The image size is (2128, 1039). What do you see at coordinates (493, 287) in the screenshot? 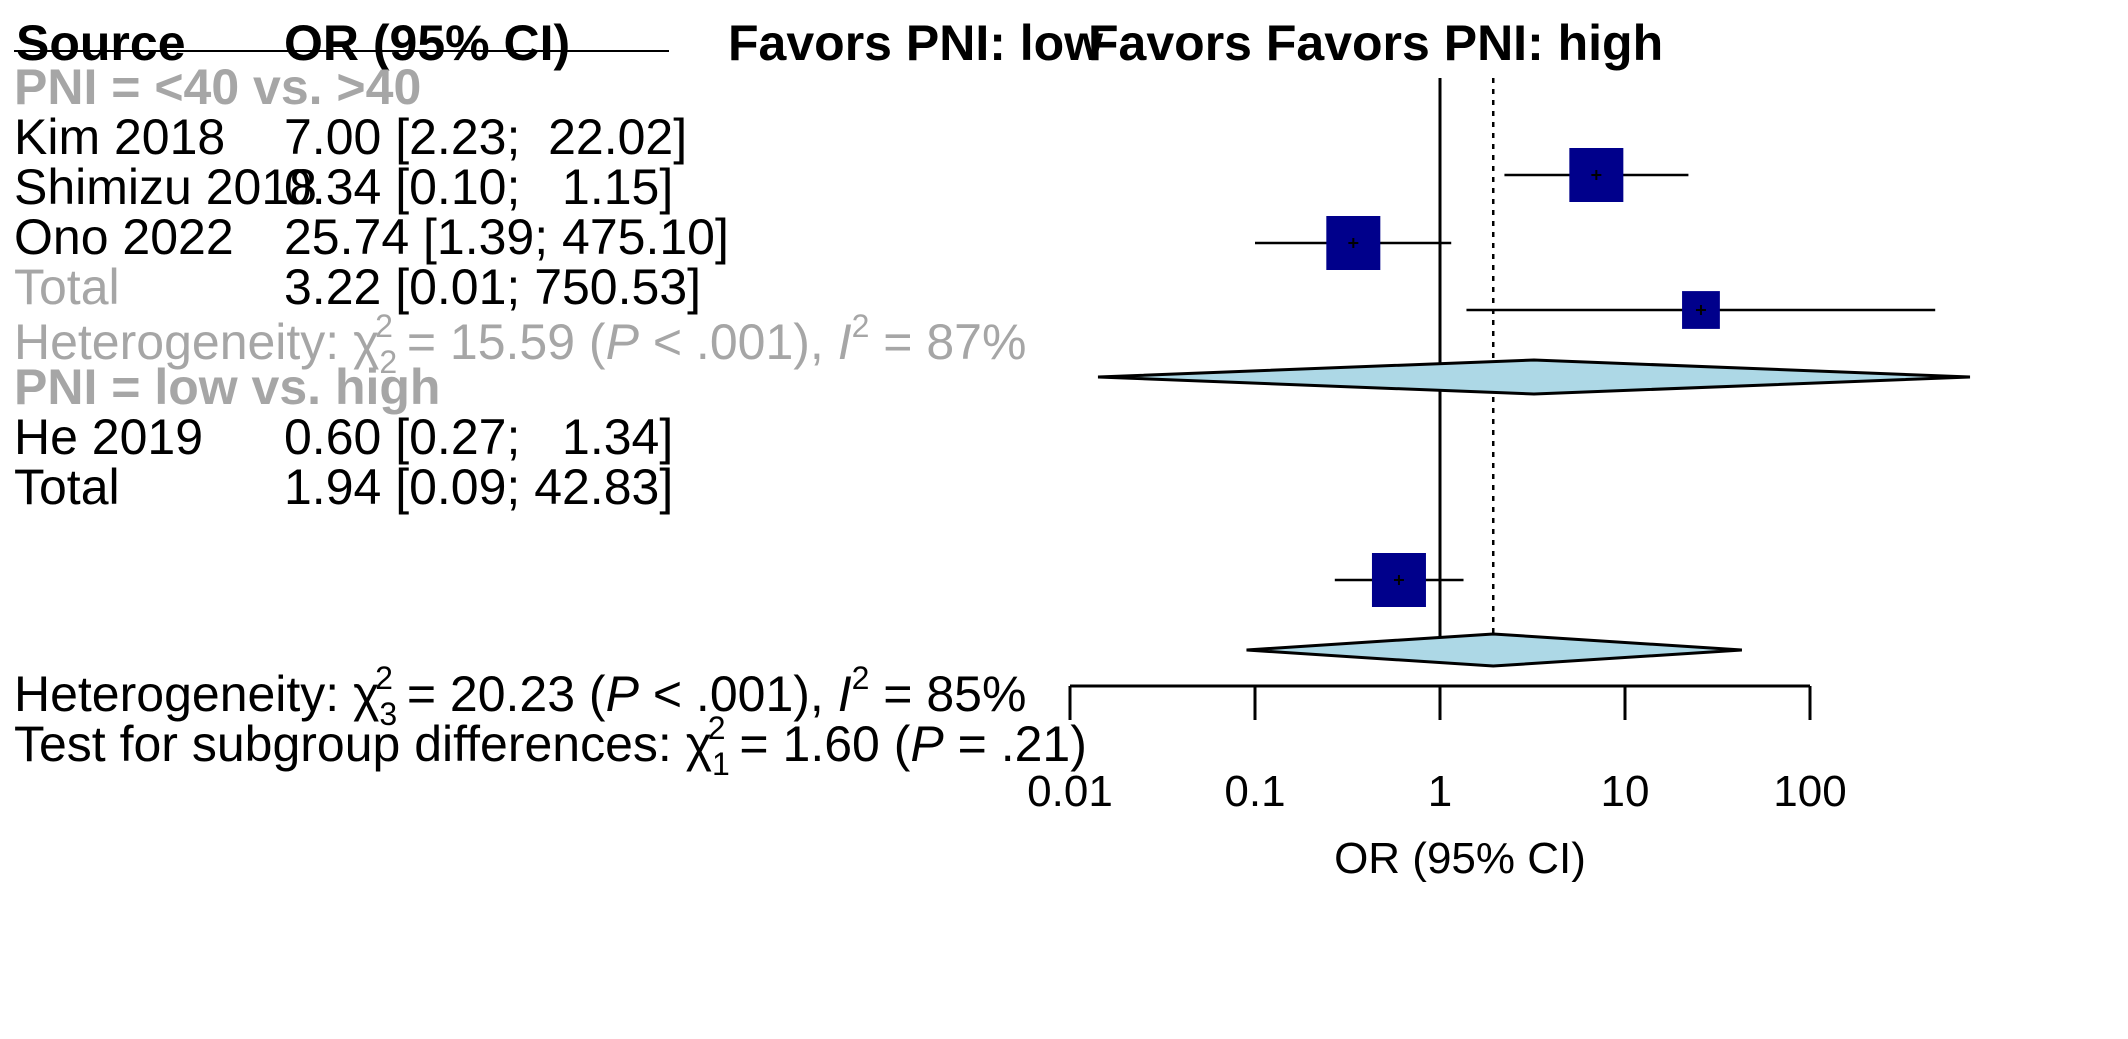
I see `subgroup1-total-value: 3.22 [0.01; 750.53]` at bounding box center [493, 287].